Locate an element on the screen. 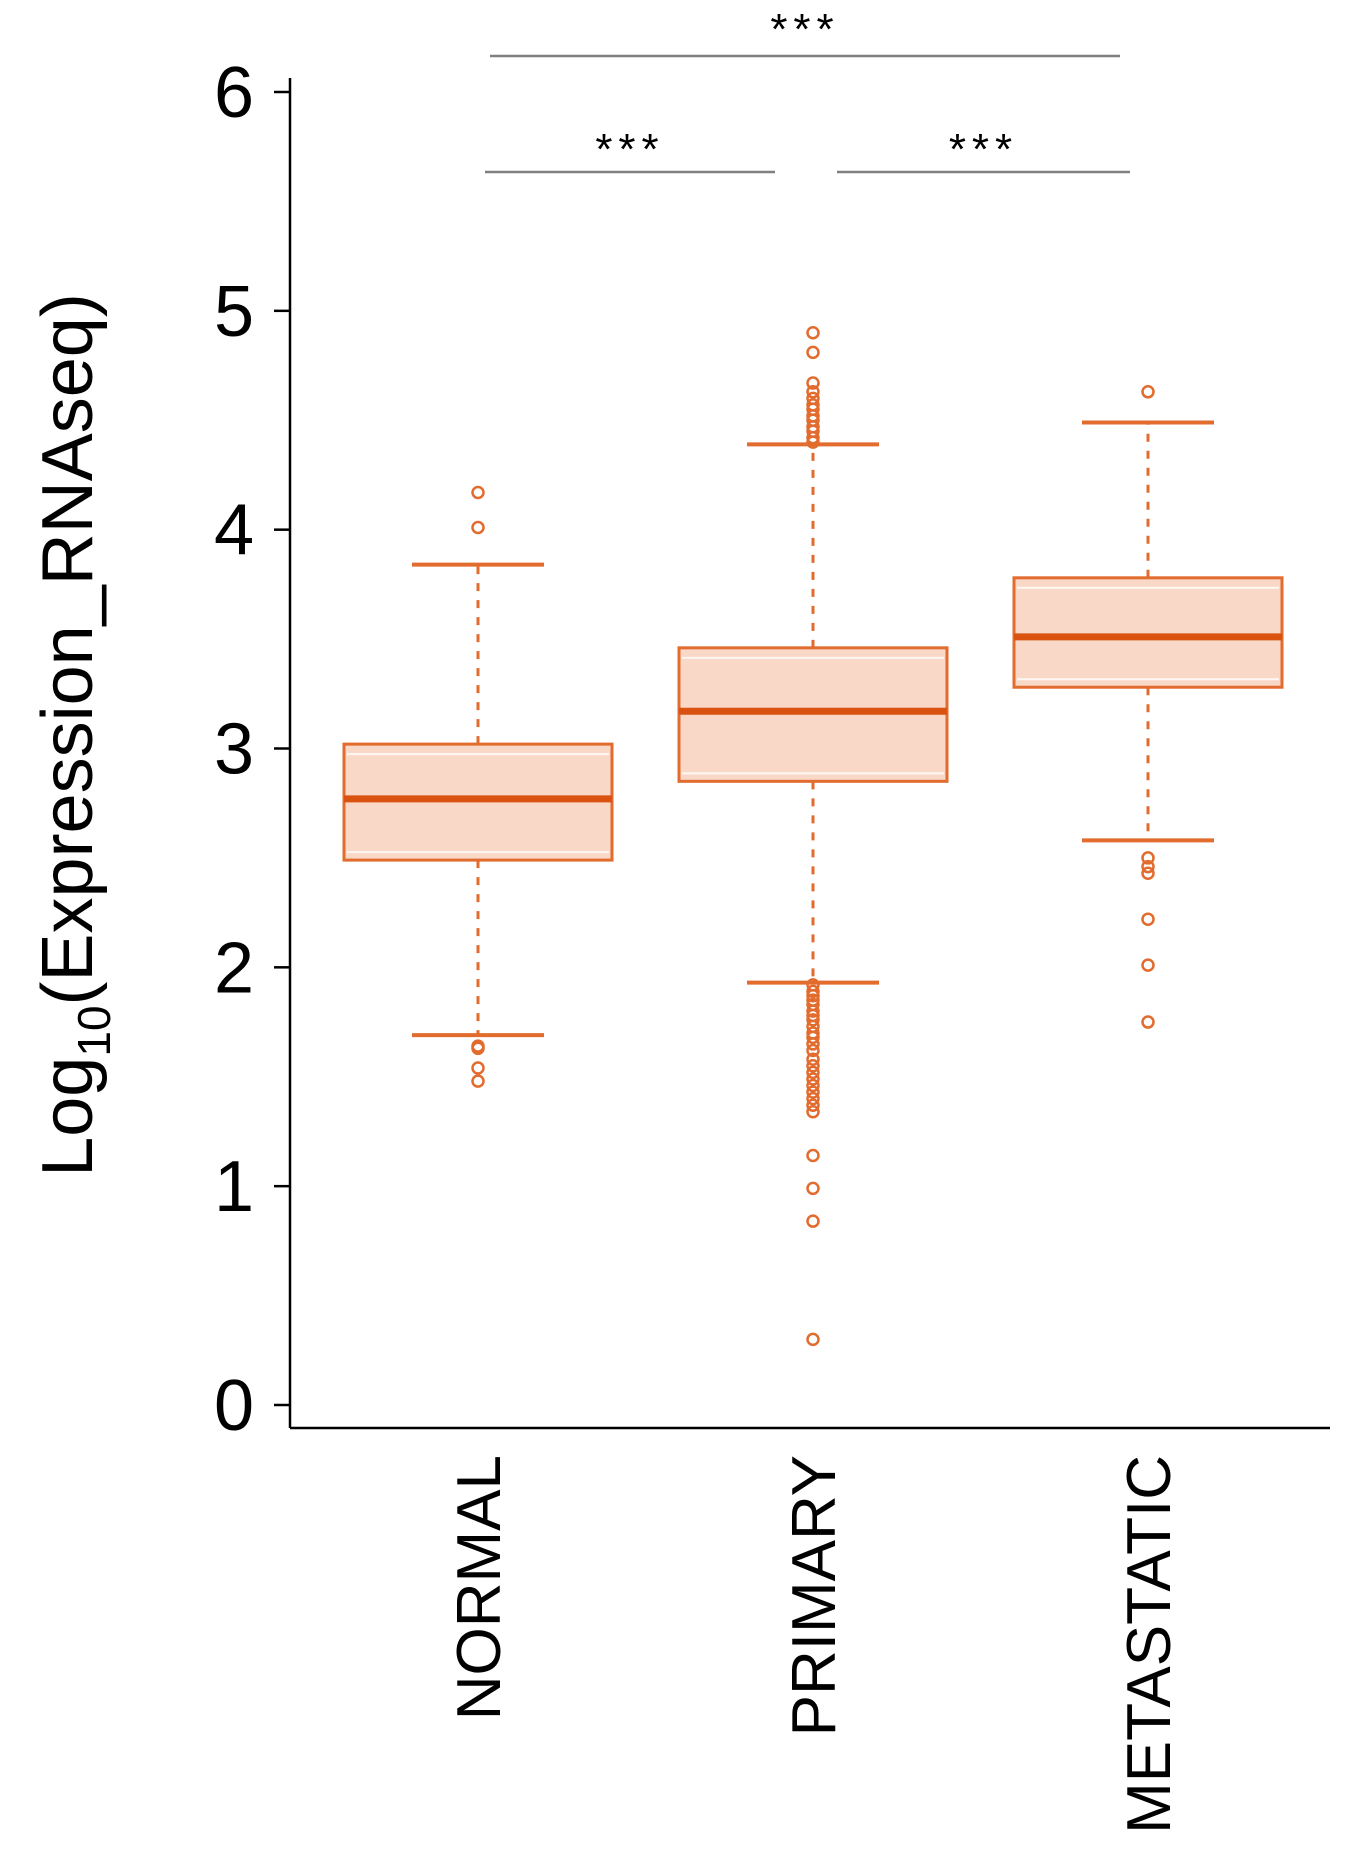  sig-primary-metastatic-label: *** is located at coordinates (983, 149).